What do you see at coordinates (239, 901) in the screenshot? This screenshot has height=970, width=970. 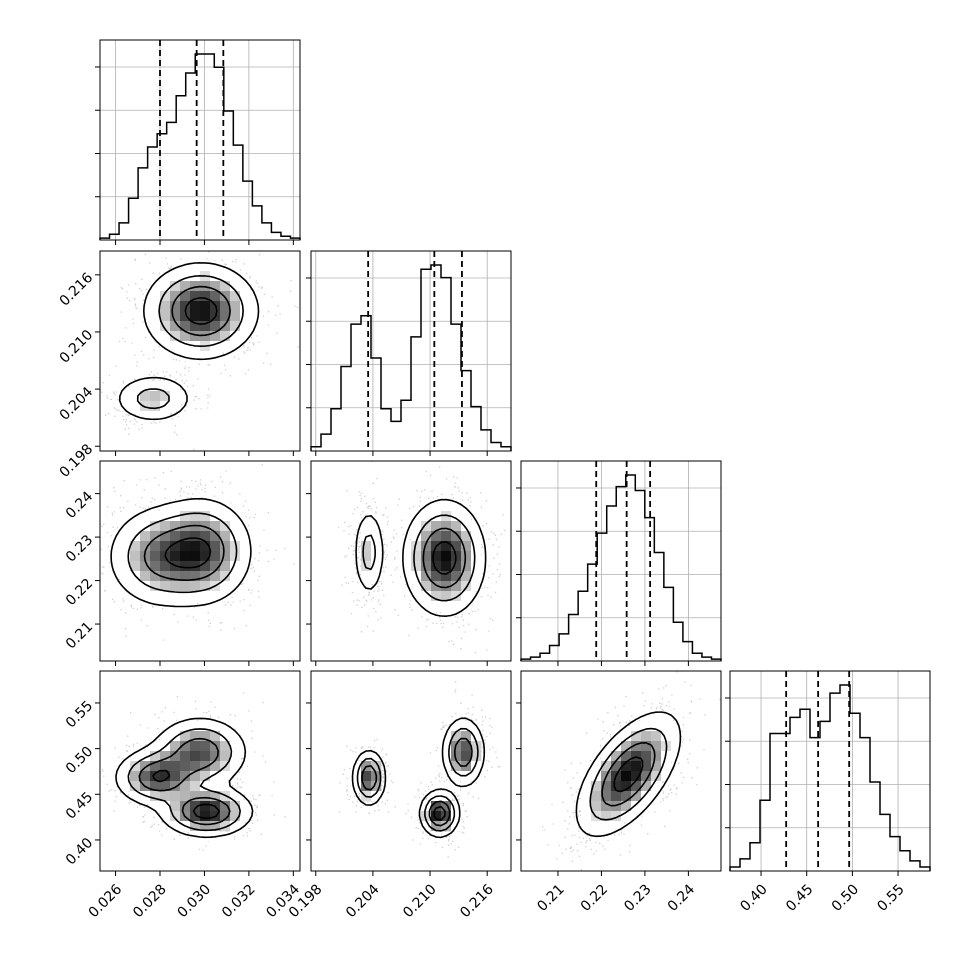 I see `x-tick-label: 0.032` at bounding box center [239, 901].